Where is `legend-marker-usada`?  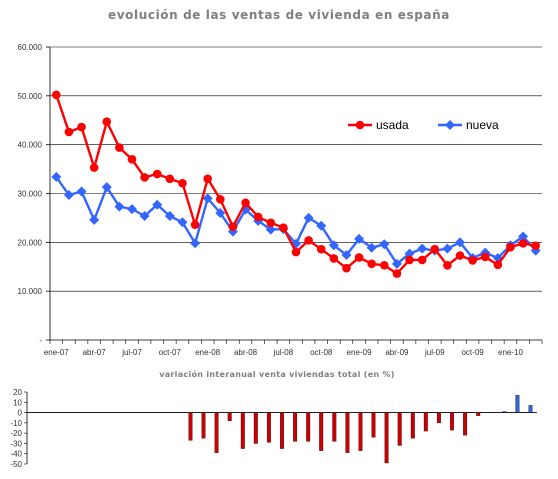
legend-marker-usada is located at coordinates (360, 125).